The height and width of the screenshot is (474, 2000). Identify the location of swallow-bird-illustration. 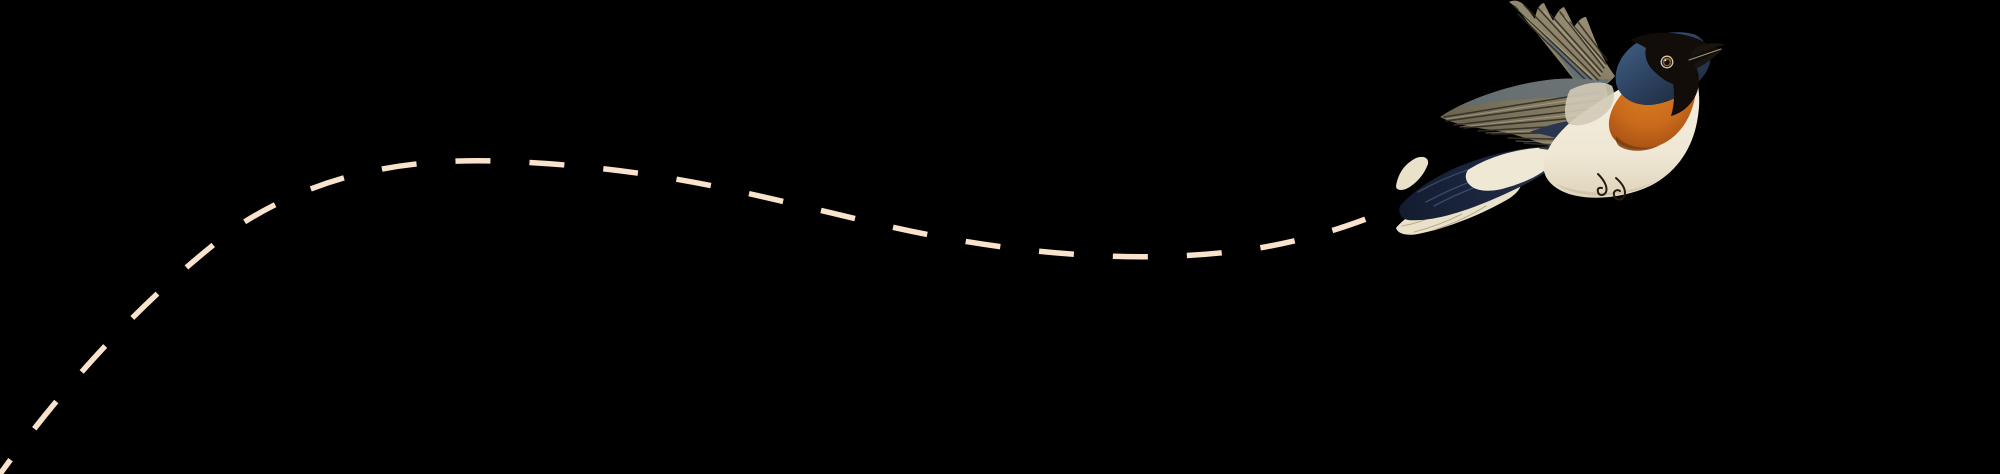
(1560, 117).